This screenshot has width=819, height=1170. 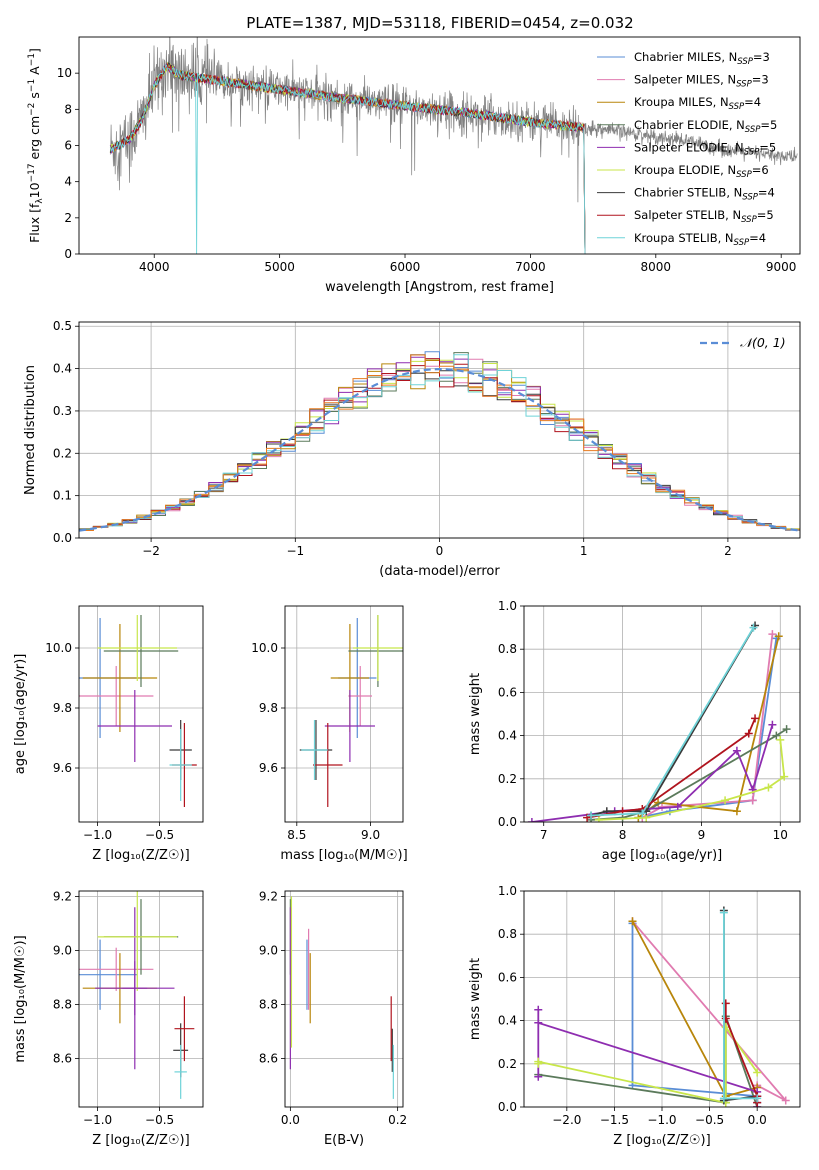 What do you see at coordinates (704, 194) in the screenshot?
I see `legend-label: Chabrier STELIB, NSSP=4` at bounding box center [704, 194].